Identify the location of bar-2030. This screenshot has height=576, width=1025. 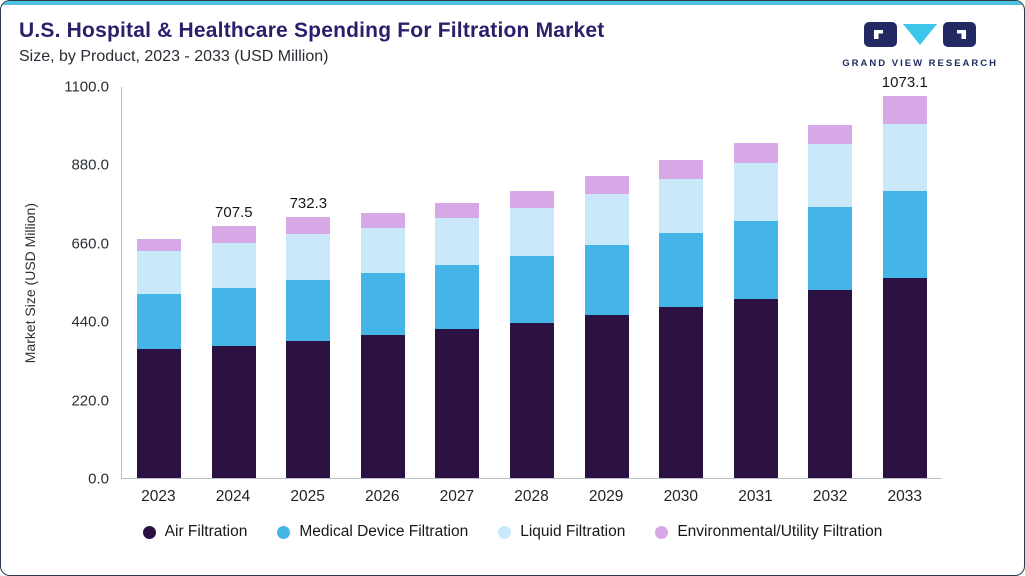
(681, 282).